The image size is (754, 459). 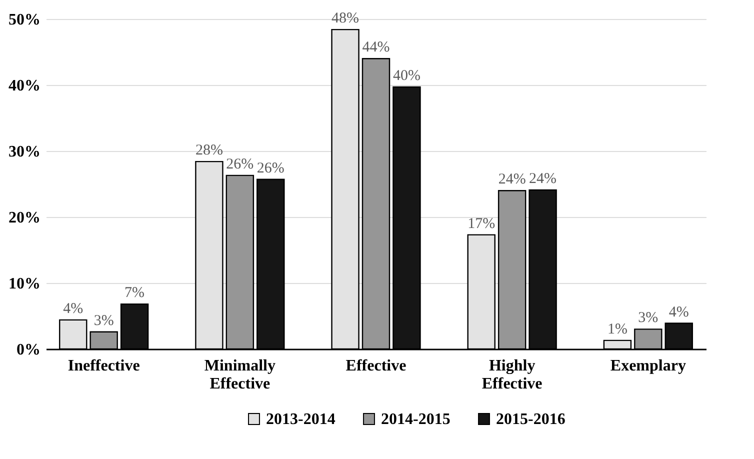 What do you see at coordinates (531, 419) in the screenshot?
I see `legend-label: 2015-2016` at bounding box center [531, 419].